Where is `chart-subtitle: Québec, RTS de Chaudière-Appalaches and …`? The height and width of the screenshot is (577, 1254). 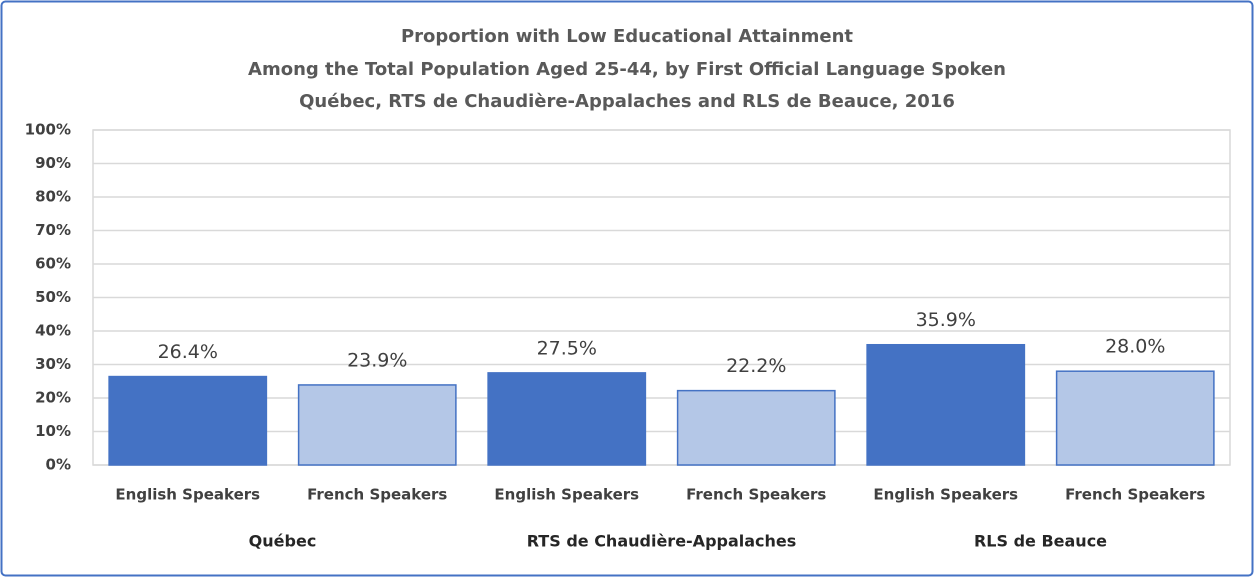 chart-subtitle: Québec, RTS de Chaudière-Appalaches and … is located at coordinates (627, 101).